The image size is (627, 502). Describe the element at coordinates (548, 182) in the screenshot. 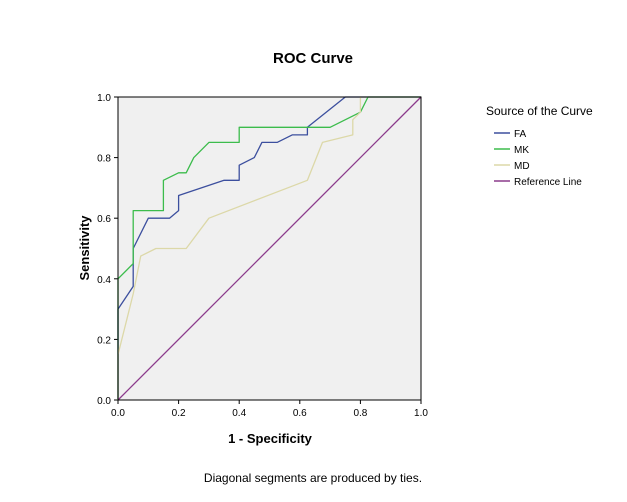

I see `legend-label-reference-line: Reference Line` at that location.